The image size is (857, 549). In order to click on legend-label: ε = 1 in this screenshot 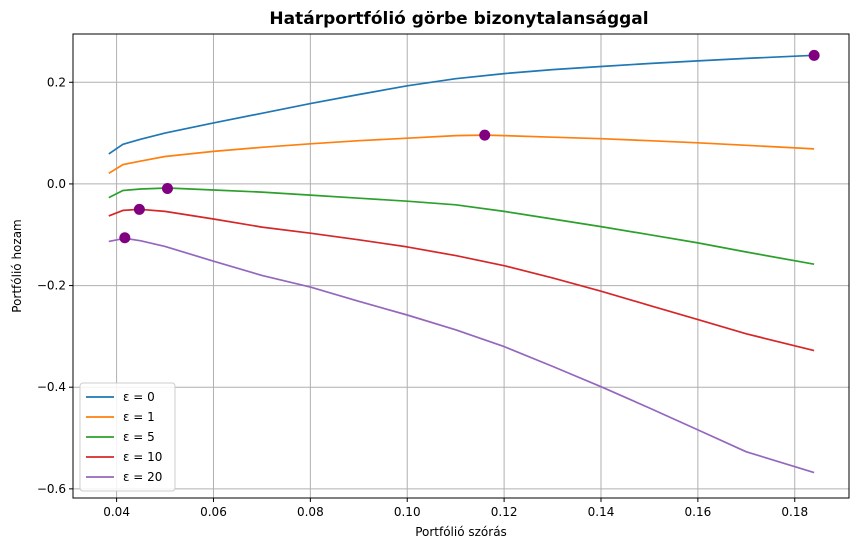, I will do `click(139, 417)`.